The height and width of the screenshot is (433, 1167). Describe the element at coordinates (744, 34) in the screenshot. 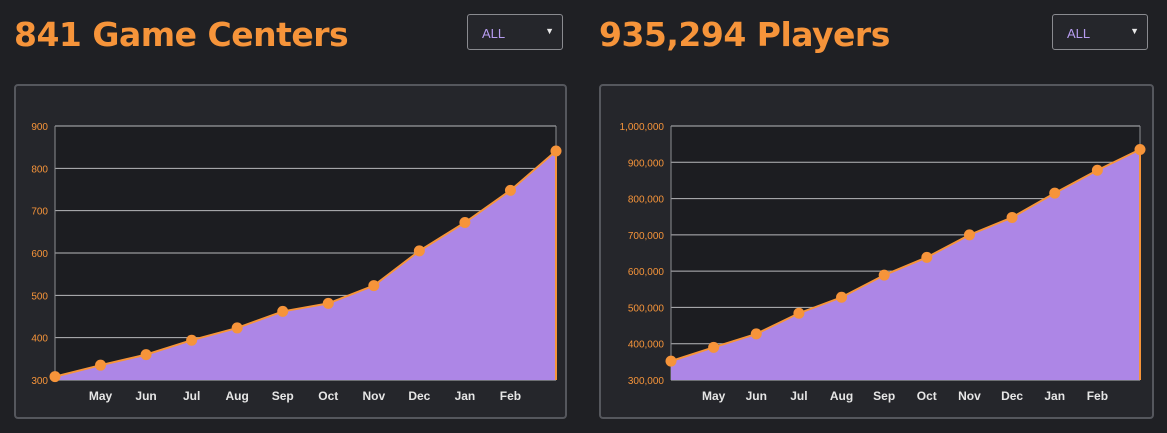

I see `players-title: 935,294 Players` at that location.